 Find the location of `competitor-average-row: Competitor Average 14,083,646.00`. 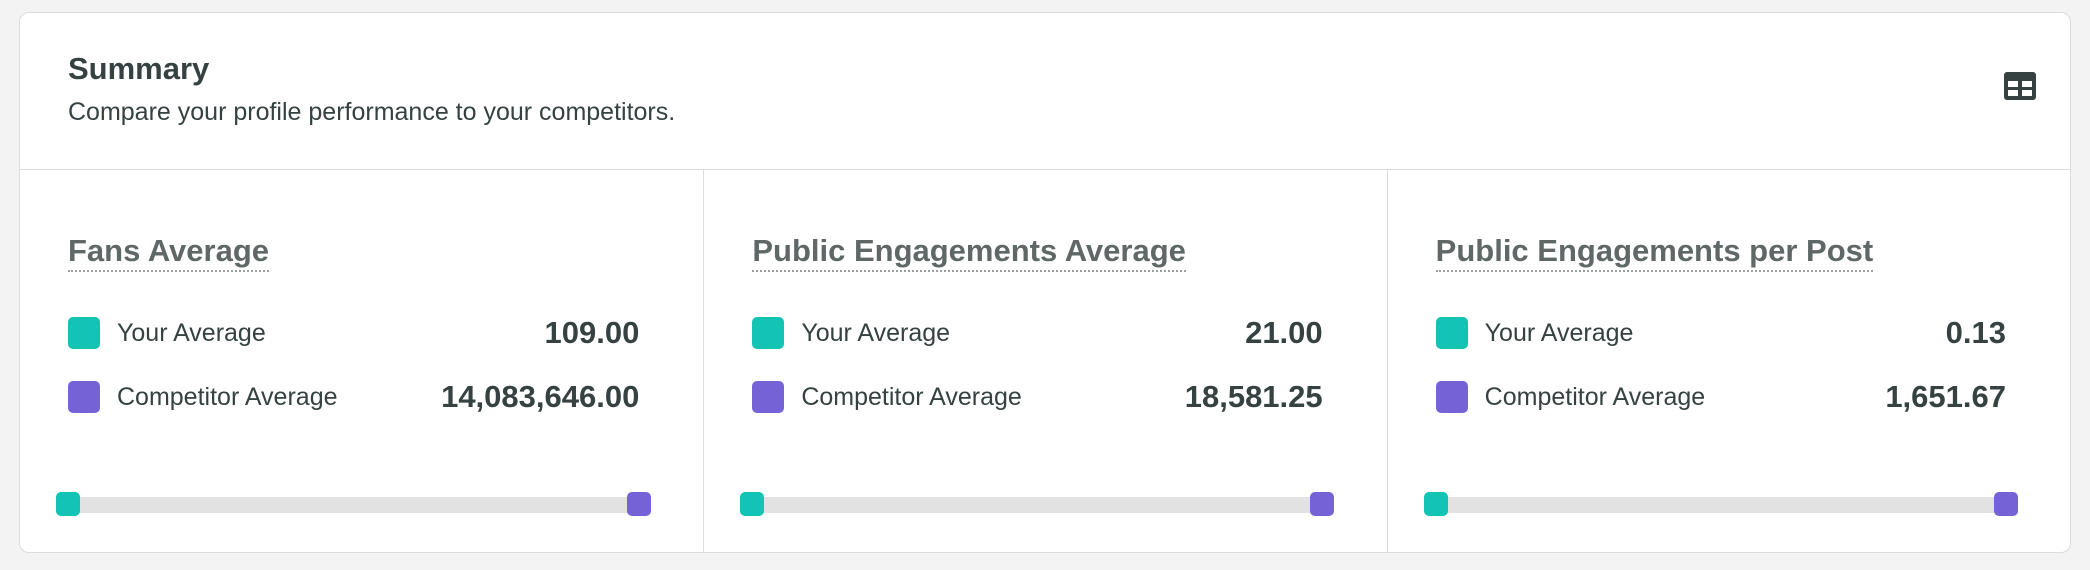

competitor-average-row: Competitor Average 14,083,646.00 is located at coordinates (354, 396).